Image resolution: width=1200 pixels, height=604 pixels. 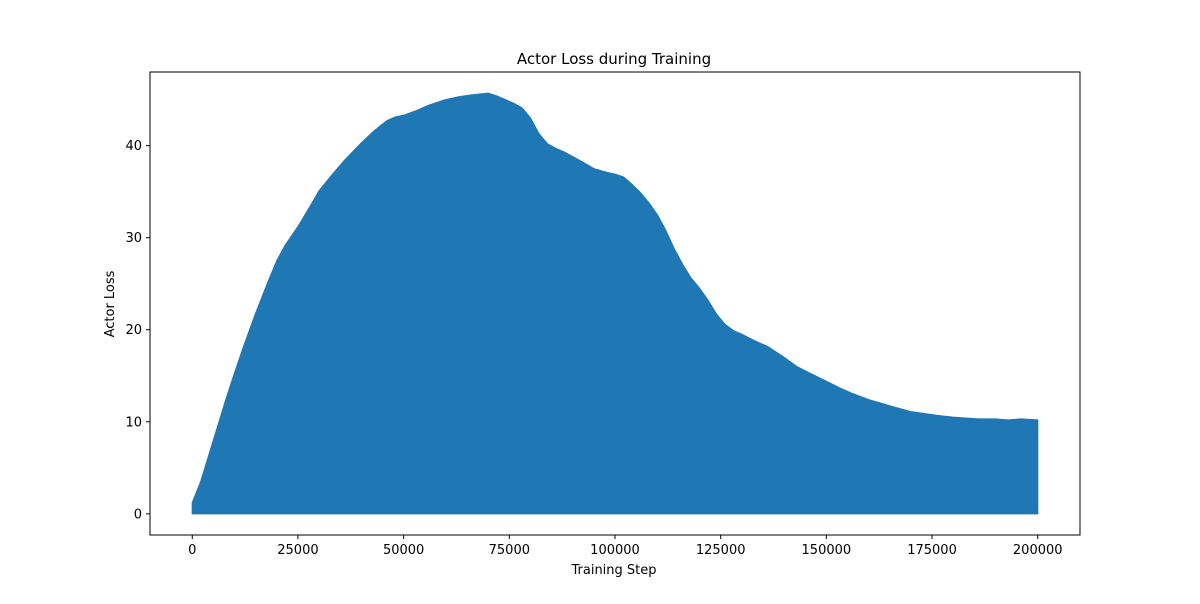 What do you see at coordinates (509, 550) in the screenshot?
I see `x-tick-label: 75000` at bounding box center [509, 550].